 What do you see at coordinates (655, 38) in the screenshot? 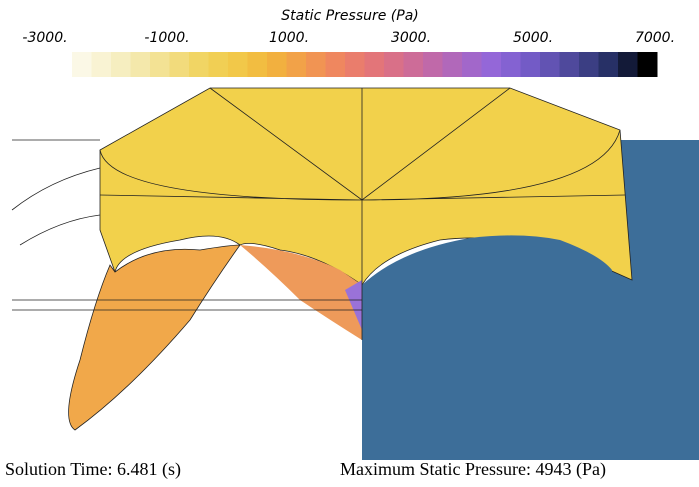
I see `colorbar-tick-label: 7000.` at bounding box center [655, 38].